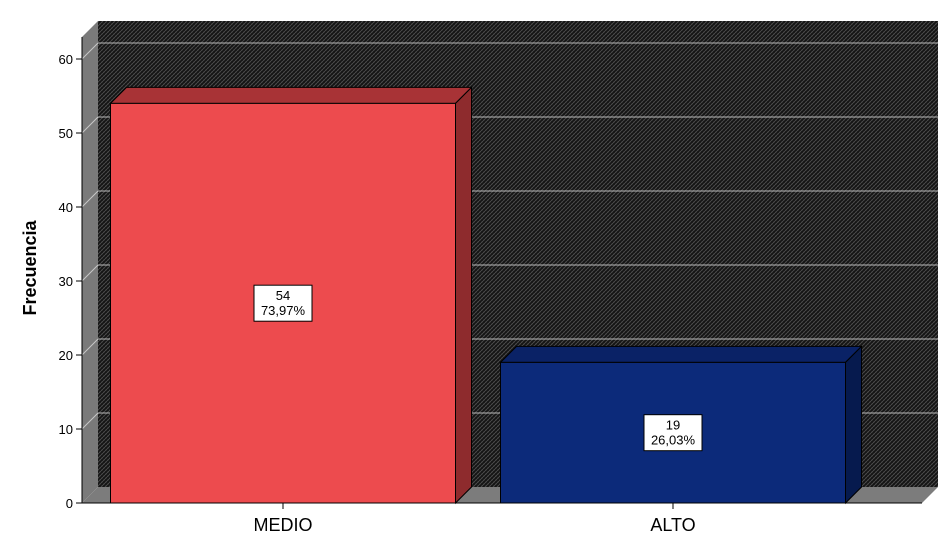 The image size is (938, 540). I want to click on x-tick-label: MEDIO, so click(282, 525).